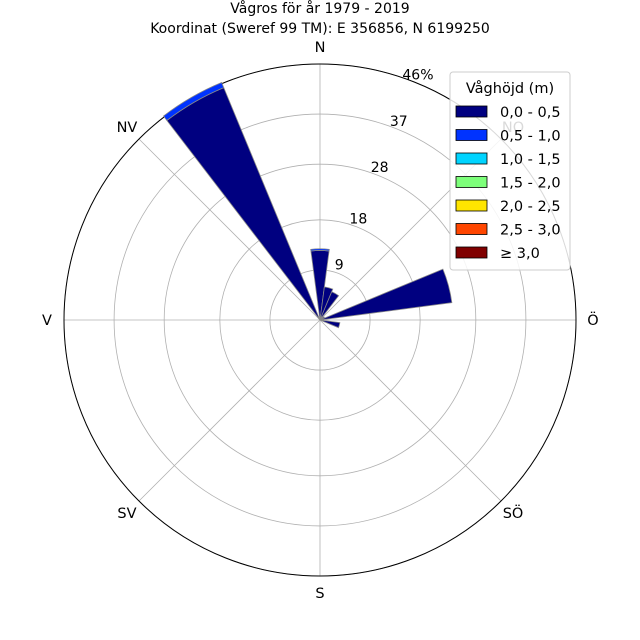 The width and height of the screenshot is (640, 640). I want to click on radial-tick-label: 28, so click(380, 168).